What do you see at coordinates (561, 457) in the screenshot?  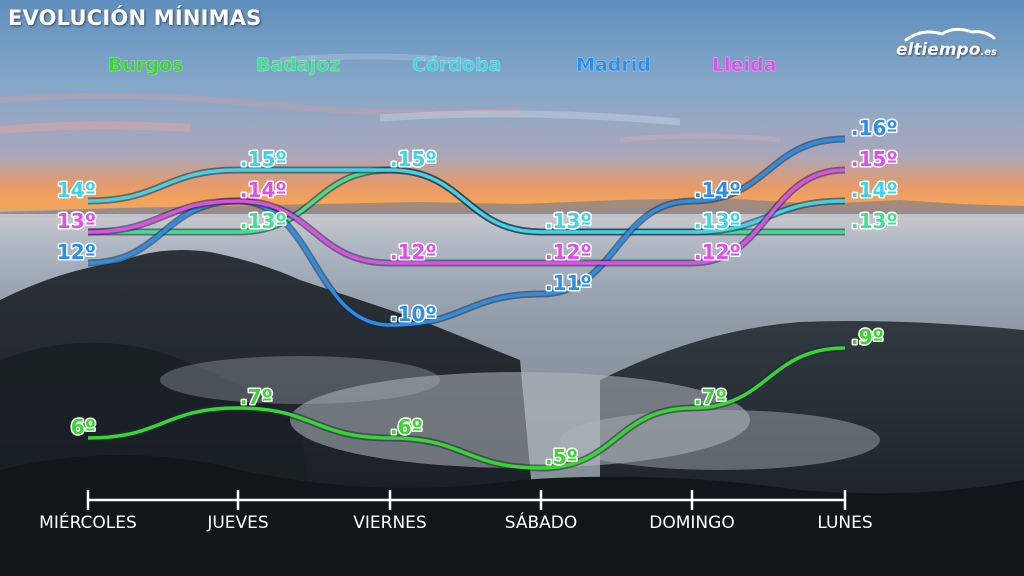 I see `data-label-burgos-3: .5º` at bounding box center [561, 457].